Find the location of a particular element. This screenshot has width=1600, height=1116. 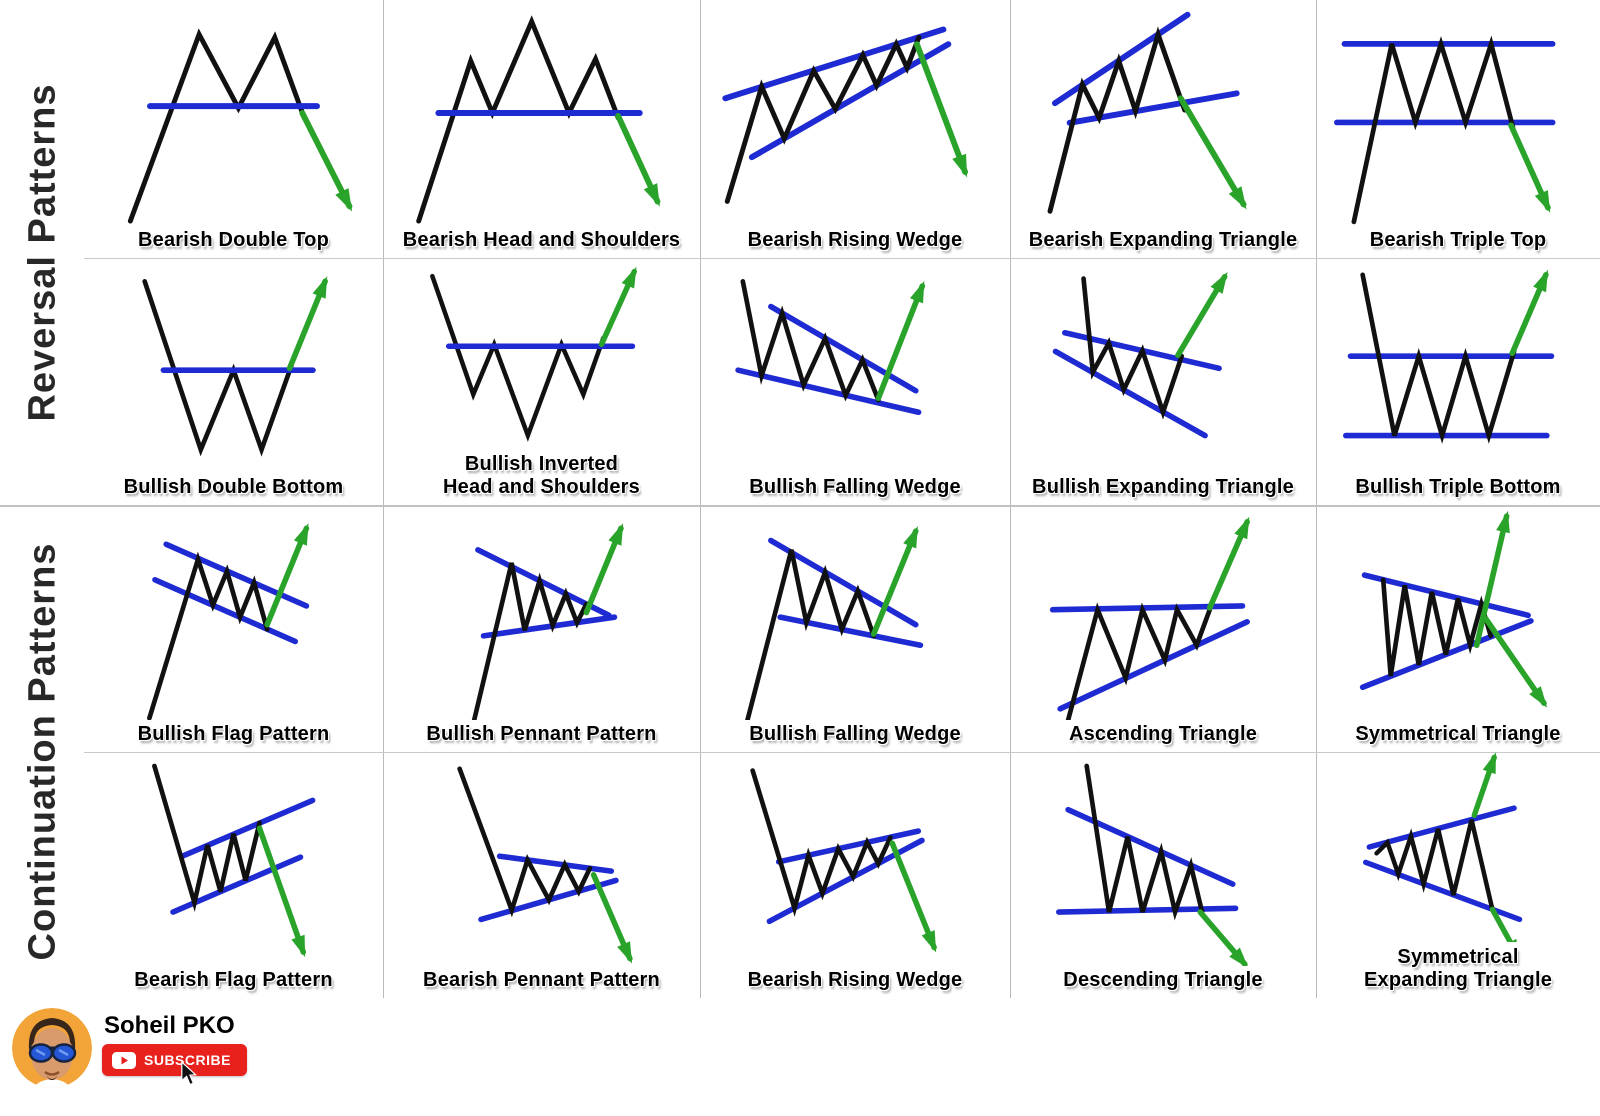

pattern-label: Symmetrical Expanding Triangle is located at coordinates (1458, 968).